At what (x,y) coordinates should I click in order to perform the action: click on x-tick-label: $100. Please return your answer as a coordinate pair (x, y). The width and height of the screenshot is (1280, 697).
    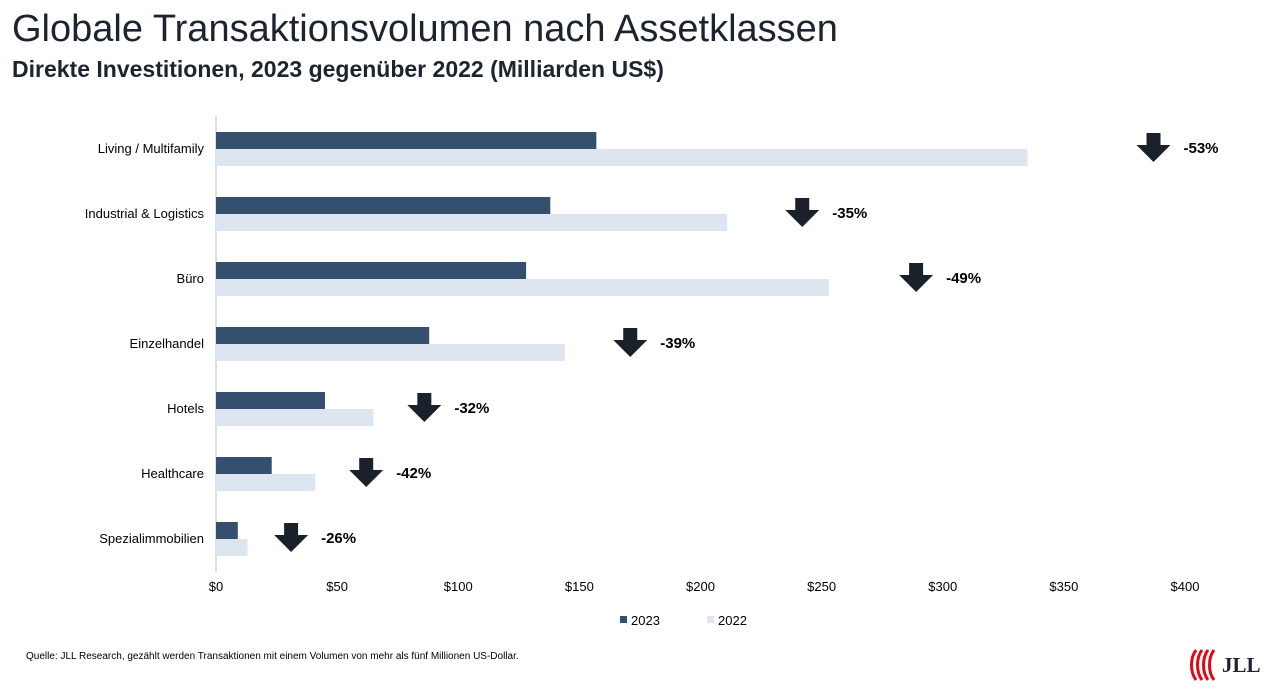
    Looking at the image, I should click on (458, 586).